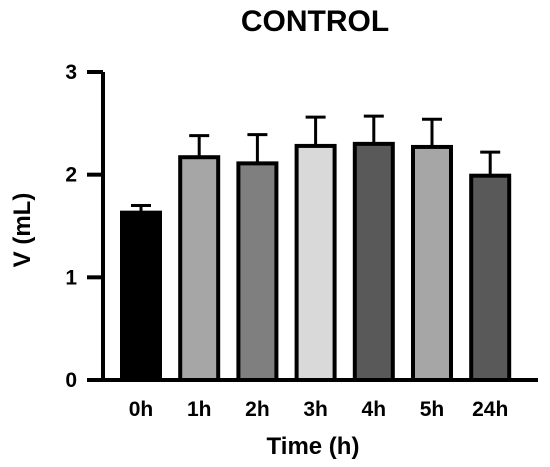  Describe the element at coordinates (141, 296) in the screenshot. I see `bar-0h` at that location.